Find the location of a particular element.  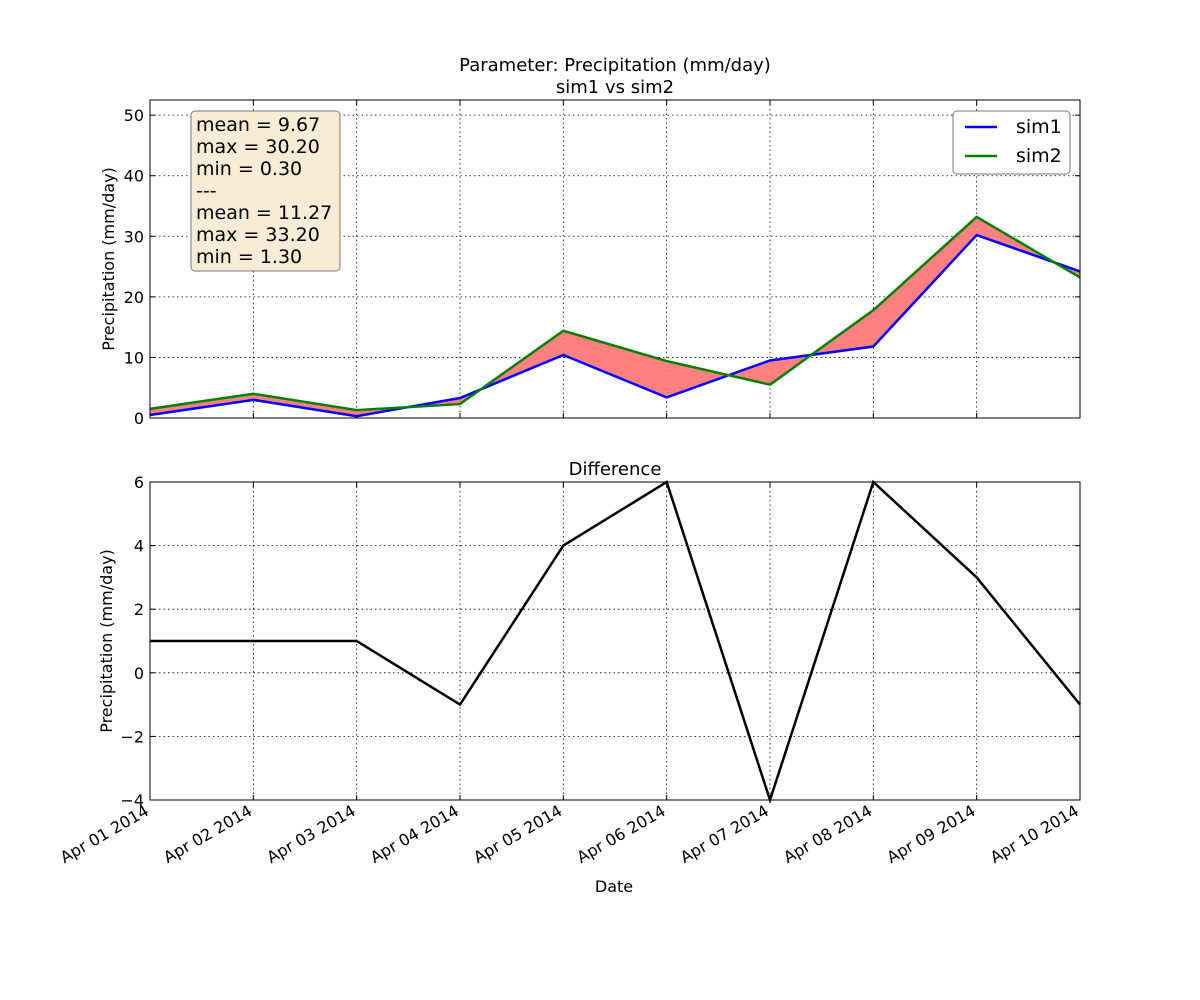

x-tick-label: Apr 06 2014 is located at coordinates (620, 834).